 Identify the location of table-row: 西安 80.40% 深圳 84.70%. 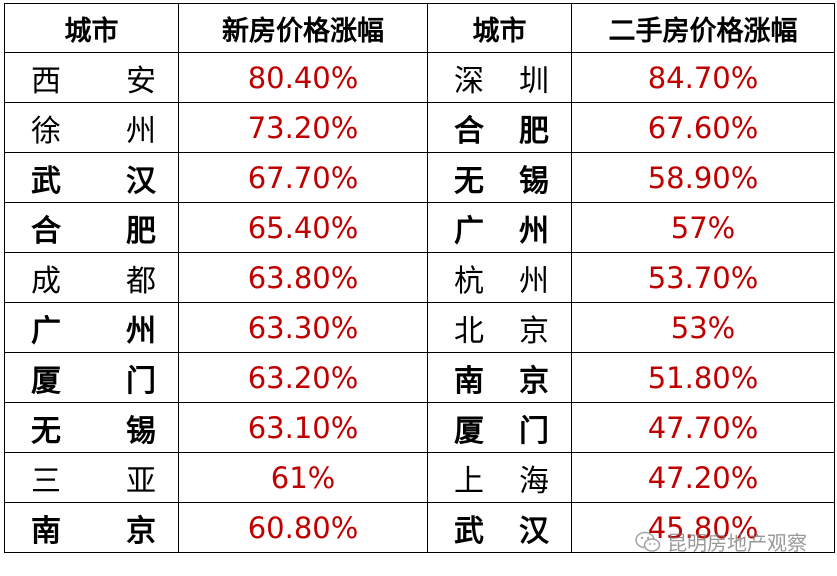
(419, 77).